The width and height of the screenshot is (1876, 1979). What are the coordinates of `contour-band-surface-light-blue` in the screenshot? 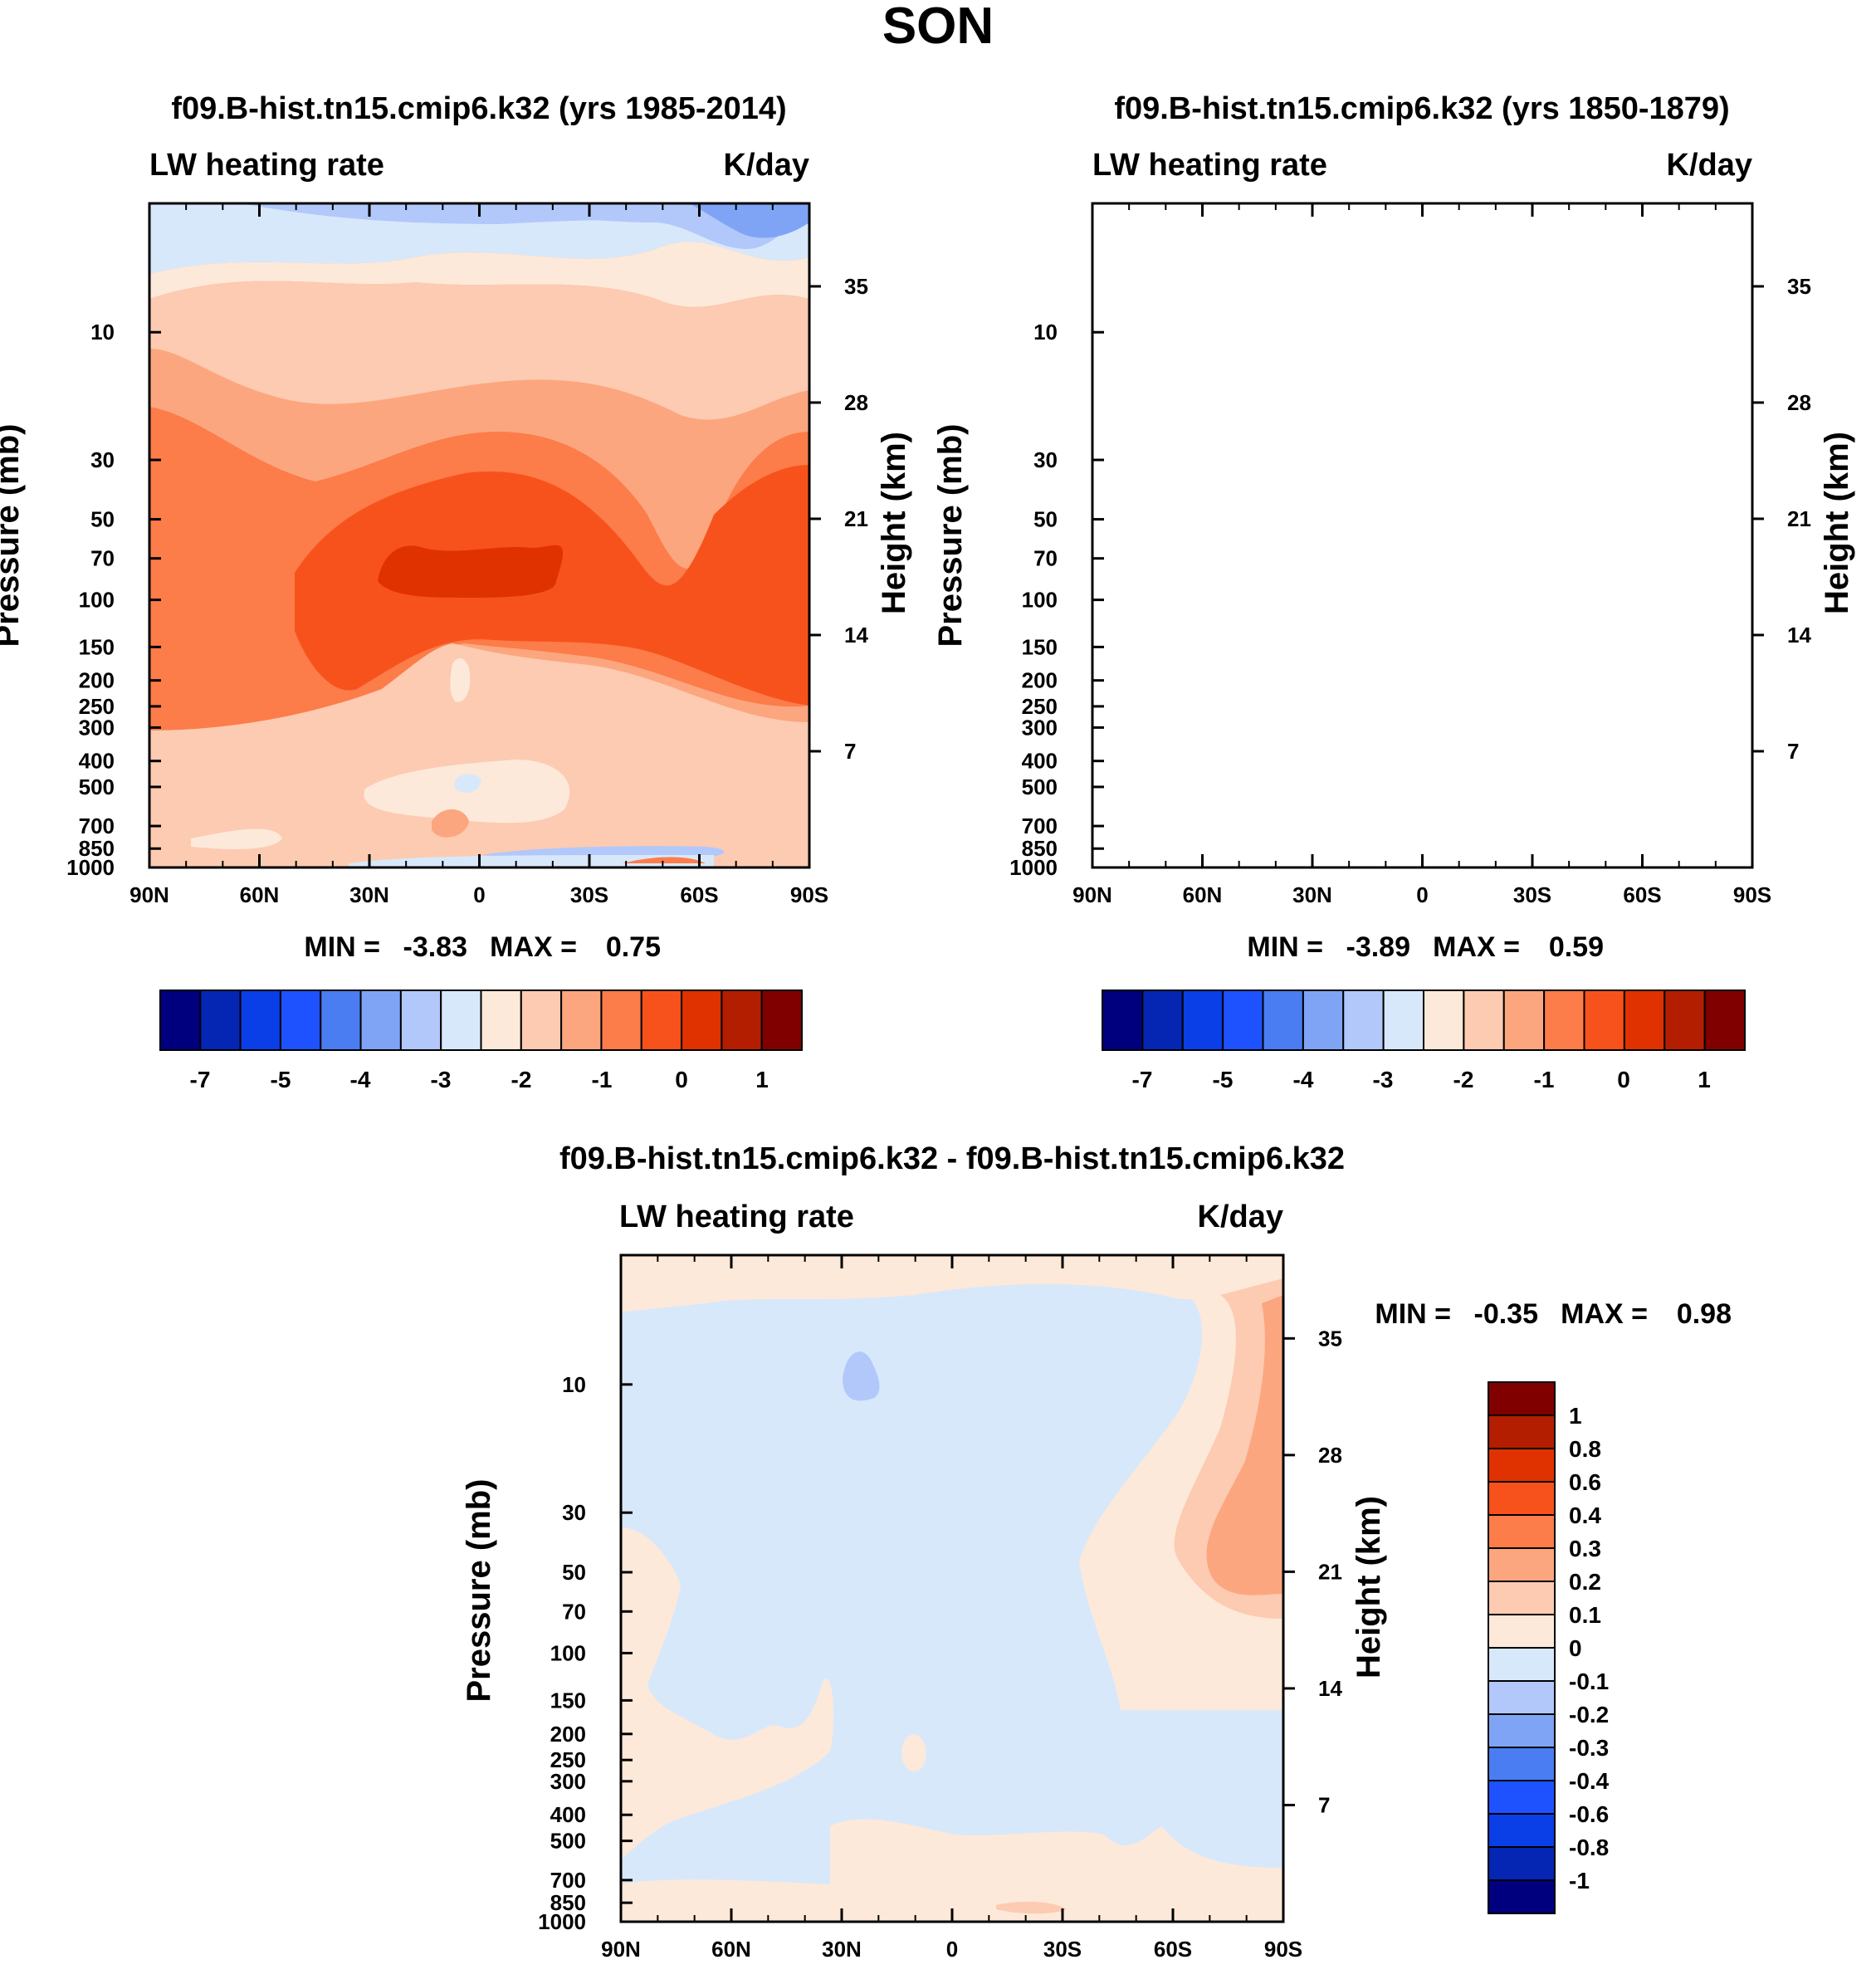 It's located at (1474, 861).